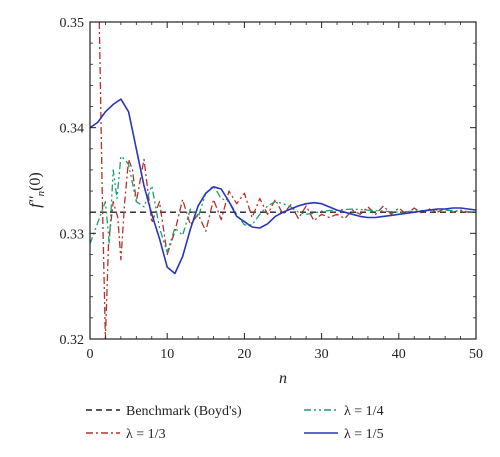  What do you see at coordinates (167, 354) in the screenshot?
I see `x-tick-label: 10` at bounding box center [167, 354].